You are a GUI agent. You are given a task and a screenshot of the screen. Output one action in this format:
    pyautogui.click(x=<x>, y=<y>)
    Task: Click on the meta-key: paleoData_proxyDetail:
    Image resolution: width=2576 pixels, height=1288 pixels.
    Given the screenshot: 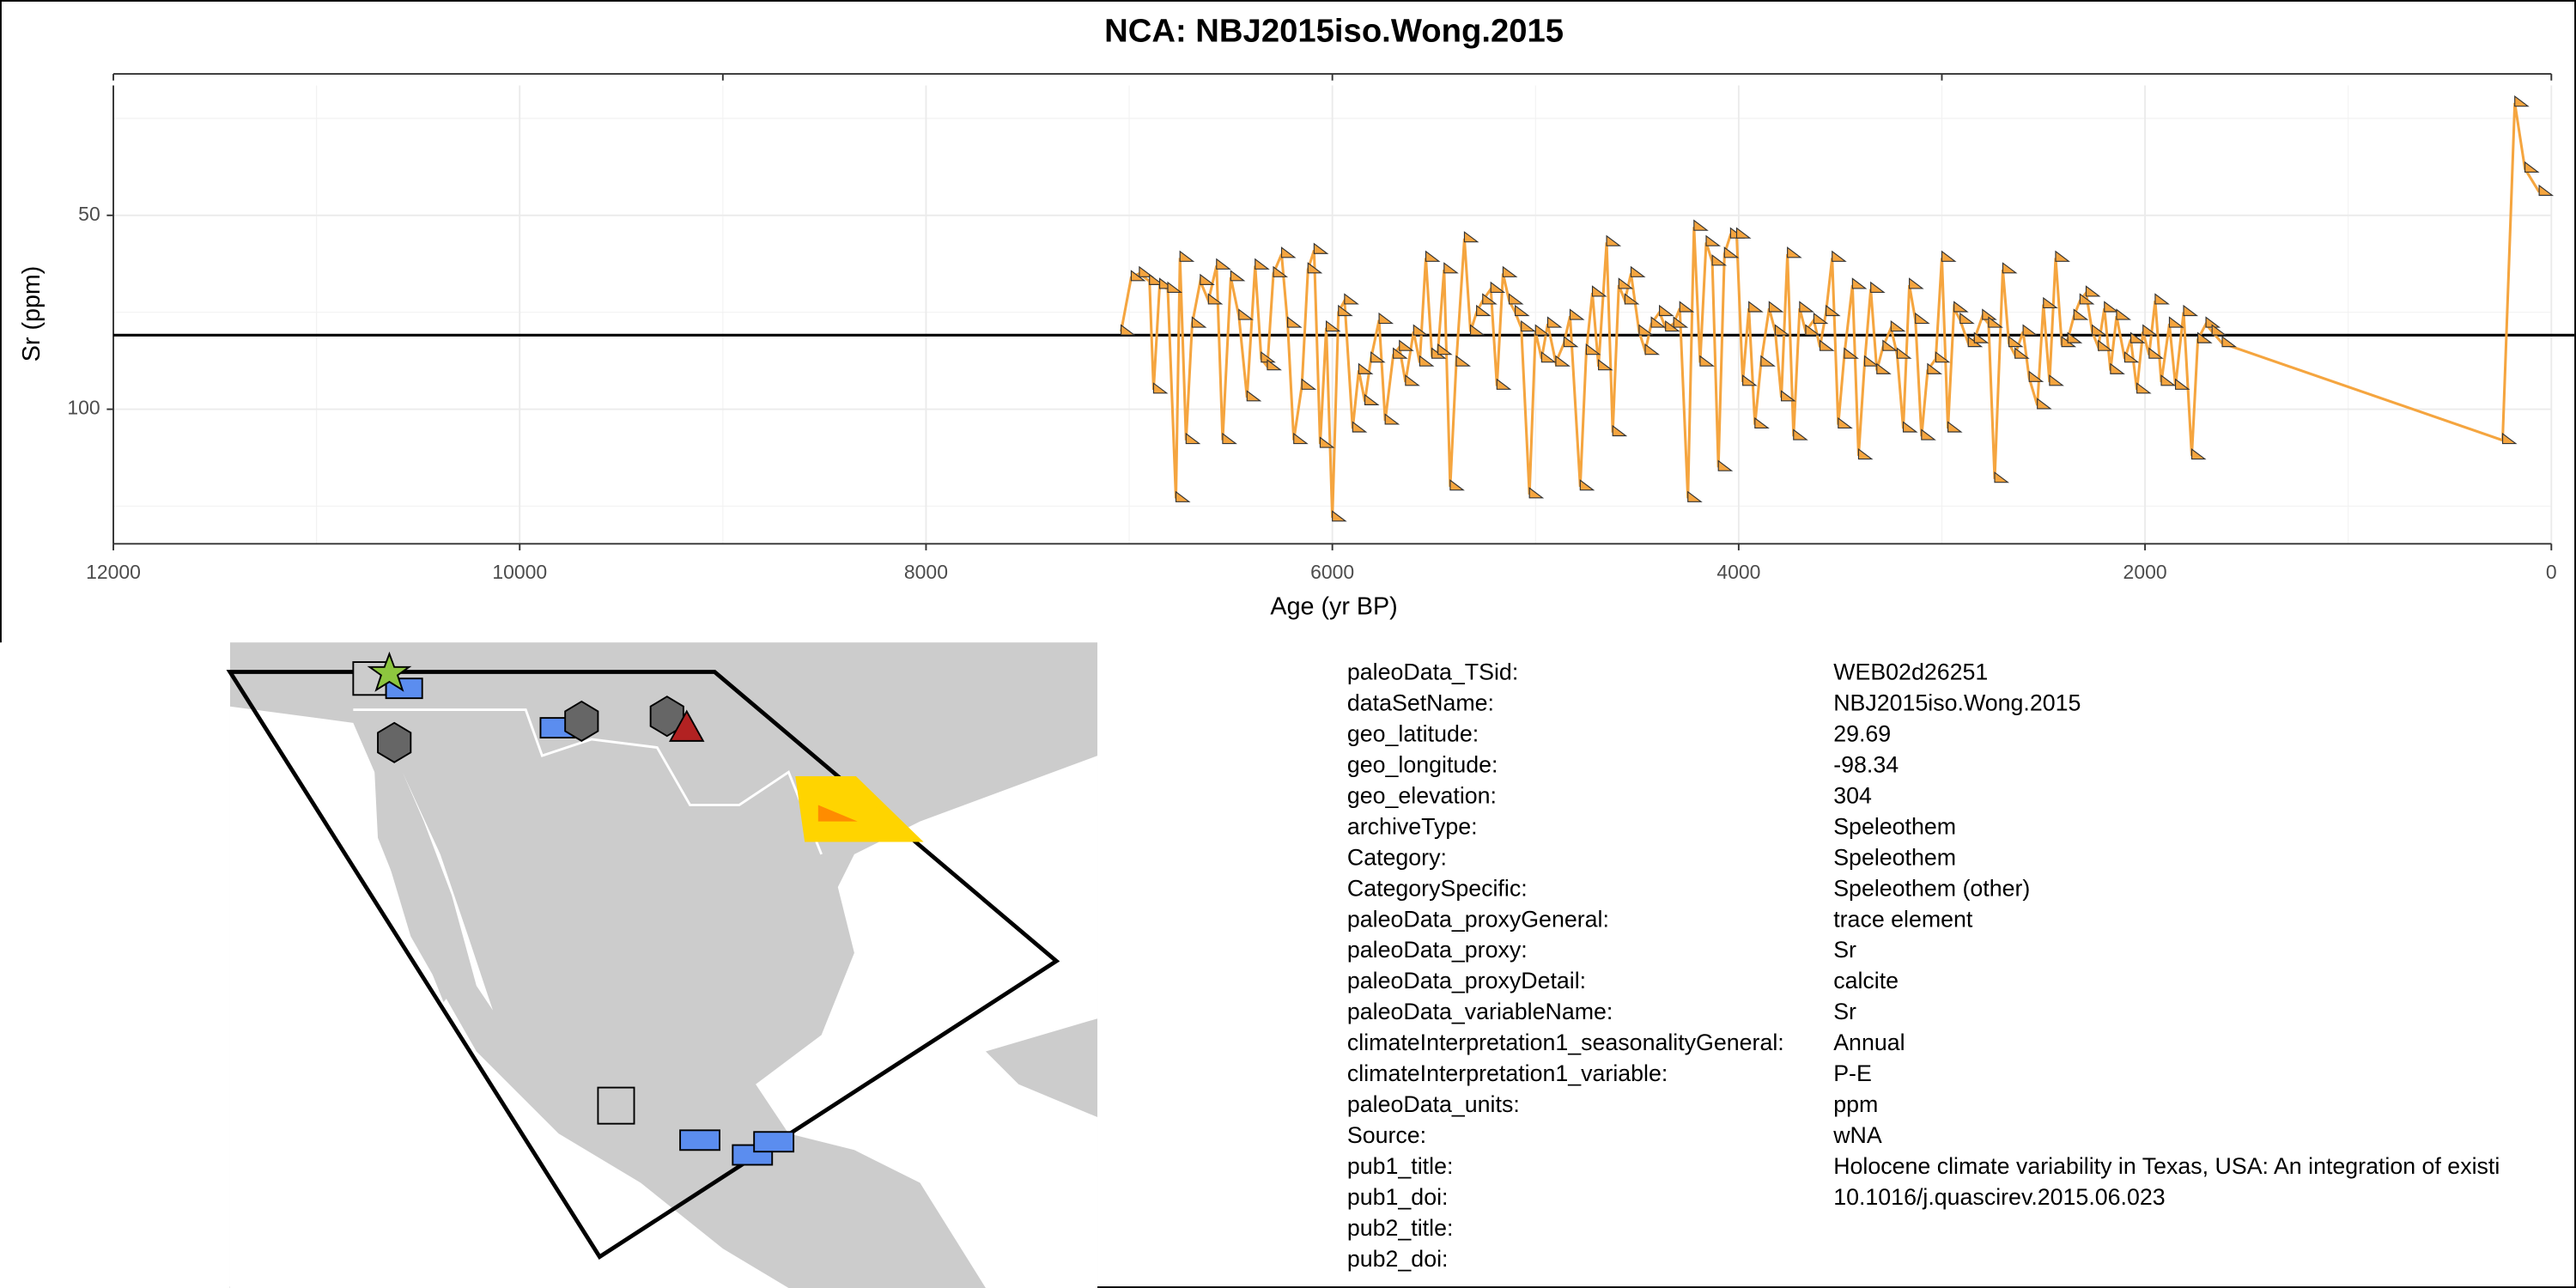 What is the action you would take?
    pyautogui.click(x=1466, y=980)
    